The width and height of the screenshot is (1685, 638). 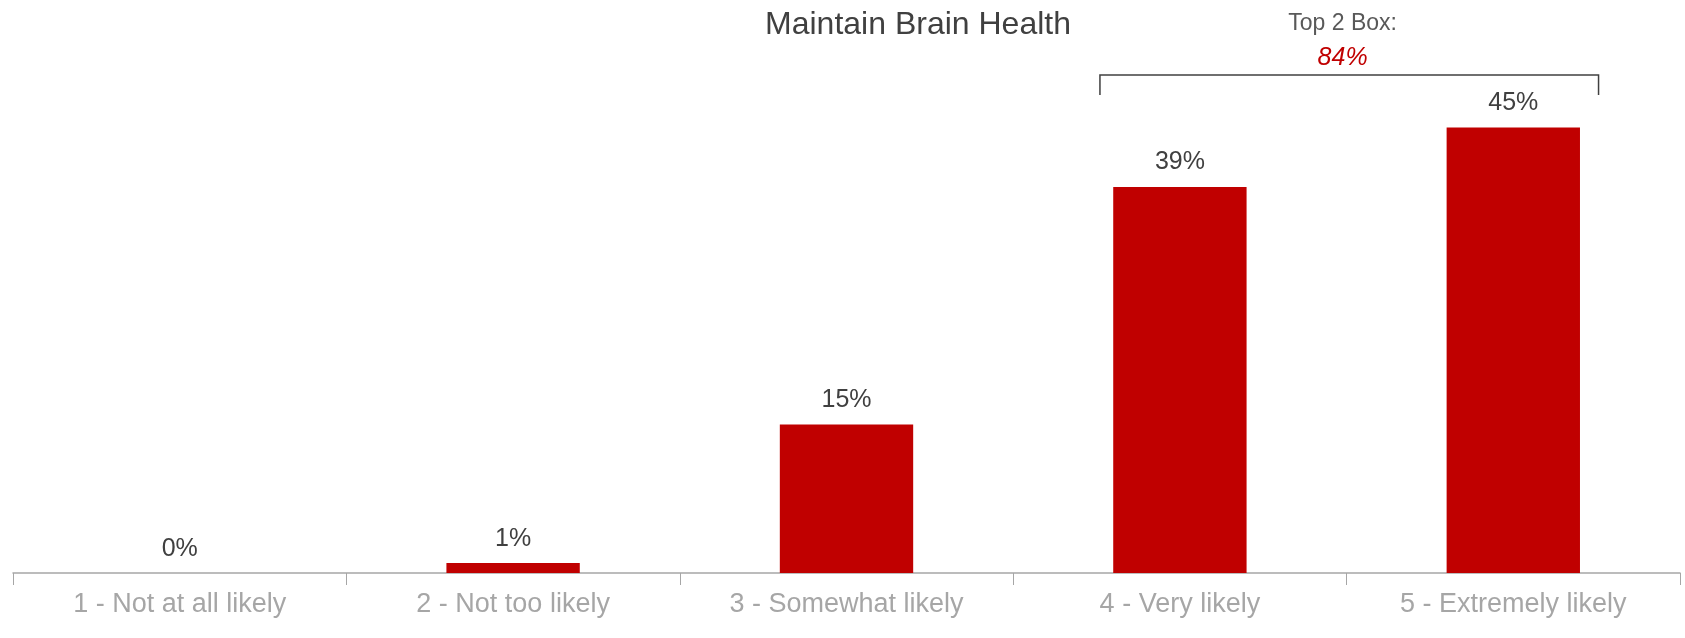 What do you see at coordinates (846, 398) in the screenshot?
I see `data-label: 15%` at bounding box center [846, 398].